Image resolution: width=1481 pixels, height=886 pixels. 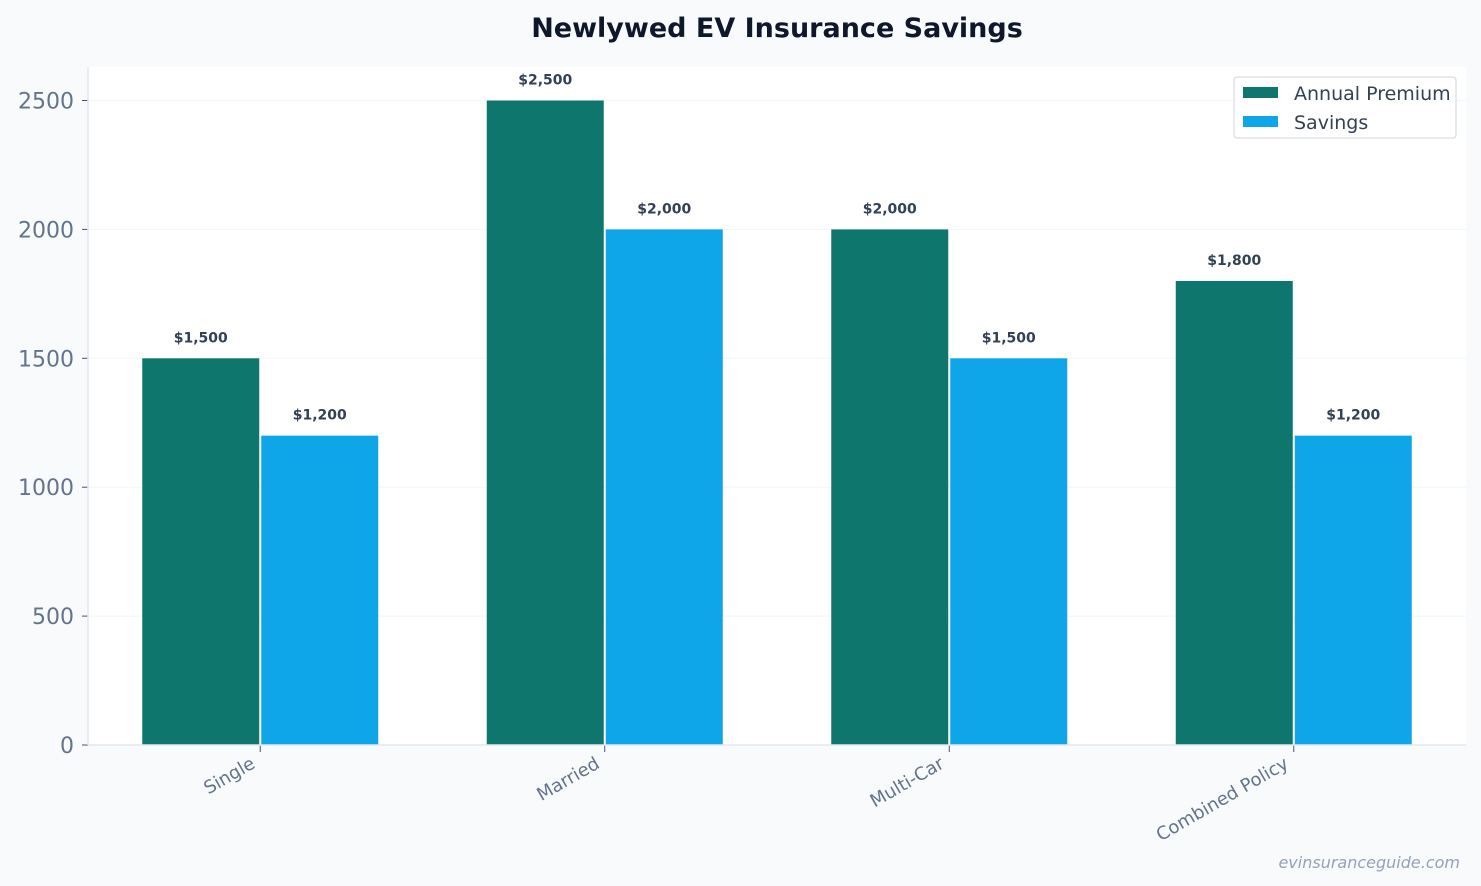 I want to click on x-tick-label: Multi-Car, so click(x=908, y=782).